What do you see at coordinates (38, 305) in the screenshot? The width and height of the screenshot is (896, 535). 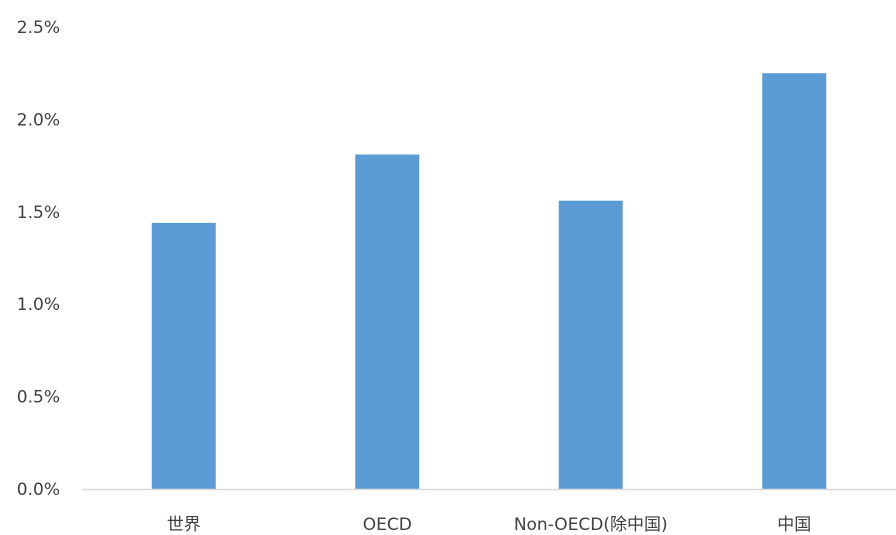 I see `y-tick-label: 1.0%` at bounding box center [38, 305].